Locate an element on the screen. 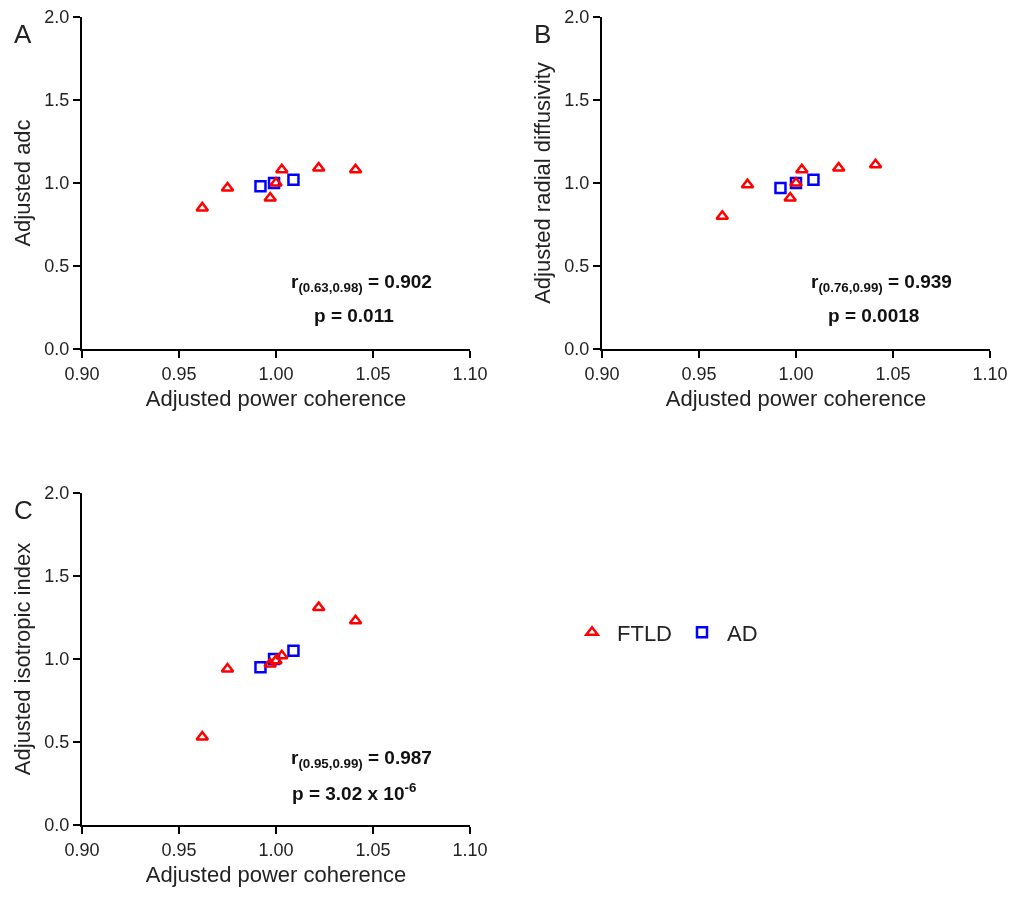  y-axis-title: Adjusted radial diffusivity is located at coordinates (542, 183).